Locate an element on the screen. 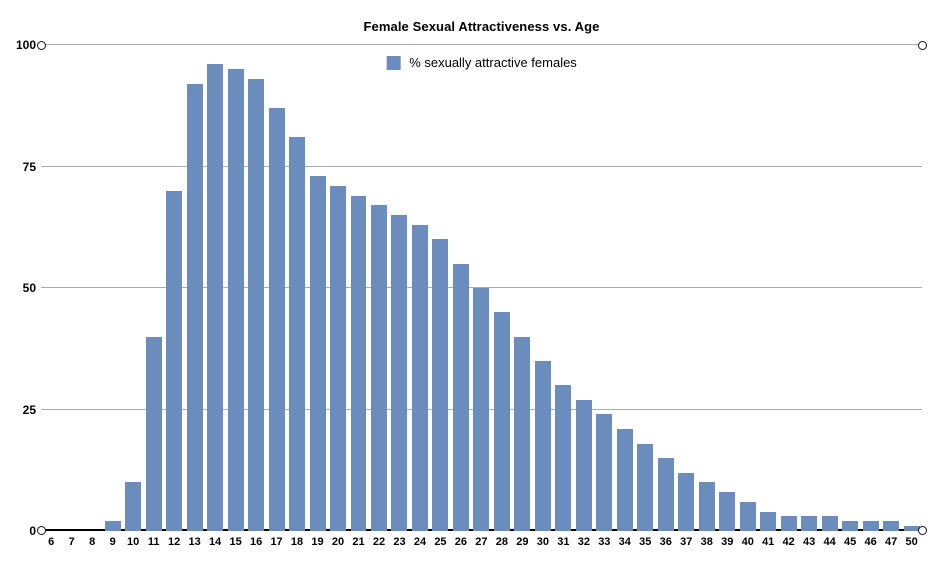 The image size is (938, 561). y-tick-label: 100 is located at coordinates (25, 45).